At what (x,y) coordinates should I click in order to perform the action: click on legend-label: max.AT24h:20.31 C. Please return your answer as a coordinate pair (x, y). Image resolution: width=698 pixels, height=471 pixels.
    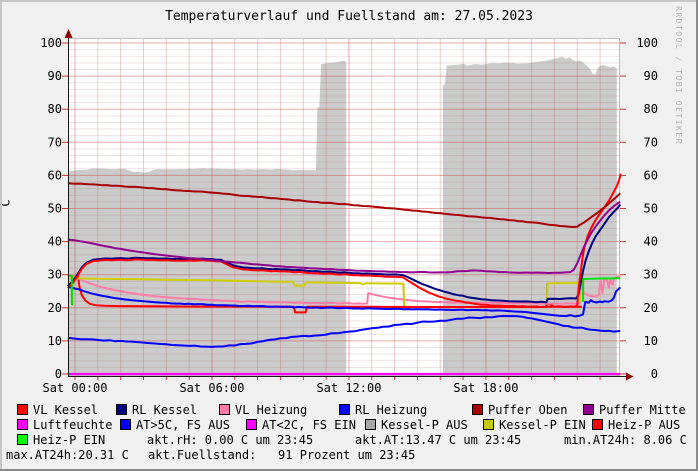
    Looking at the image, I should click on (67, 455).